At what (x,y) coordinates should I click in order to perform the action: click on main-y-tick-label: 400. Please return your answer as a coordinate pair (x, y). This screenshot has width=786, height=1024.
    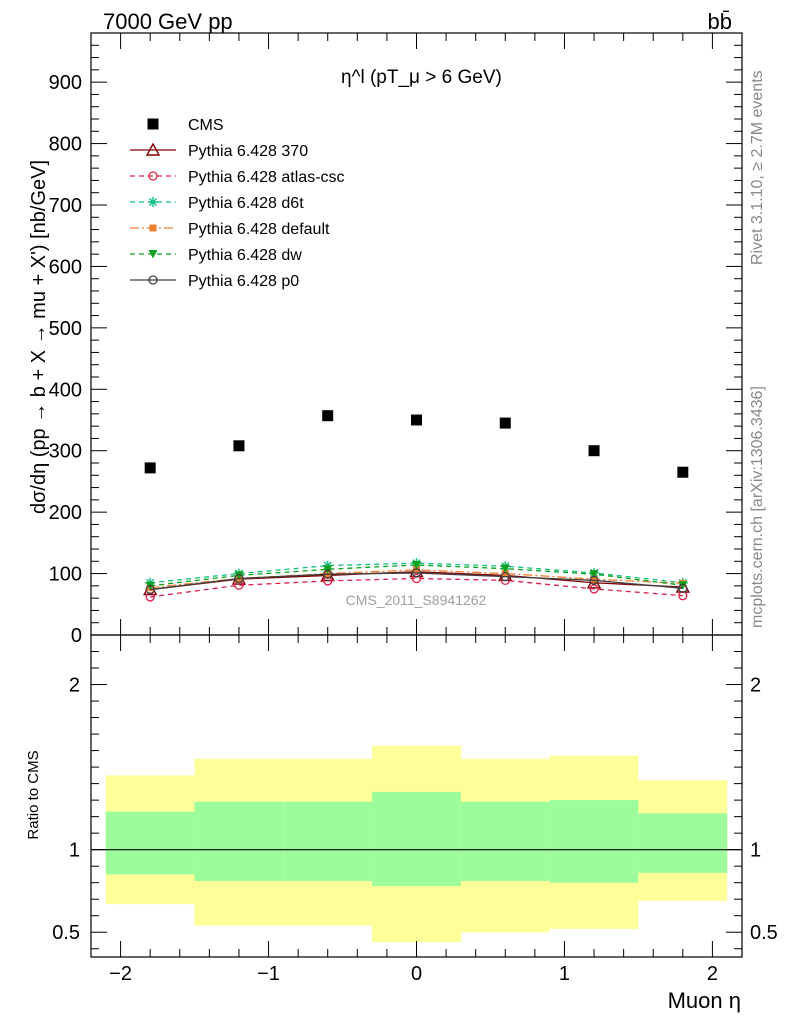
    Looking at the image, I should click on (65, 390).